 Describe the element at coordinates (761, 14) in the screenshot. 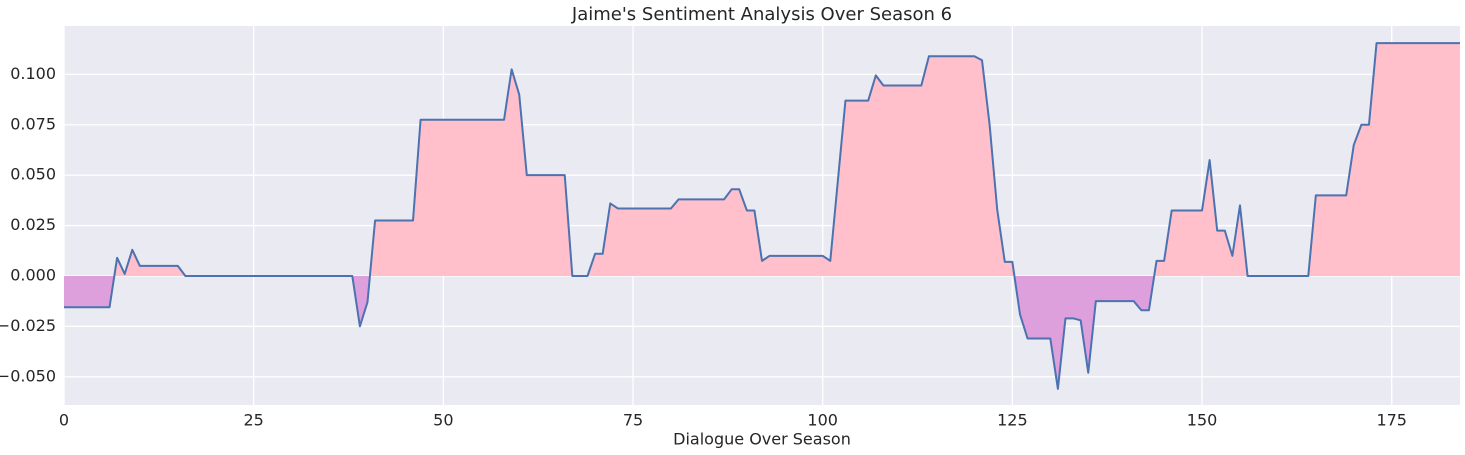

I see `chart-title: Jaime's Sentiment Analysis Over Season 6` at that location.